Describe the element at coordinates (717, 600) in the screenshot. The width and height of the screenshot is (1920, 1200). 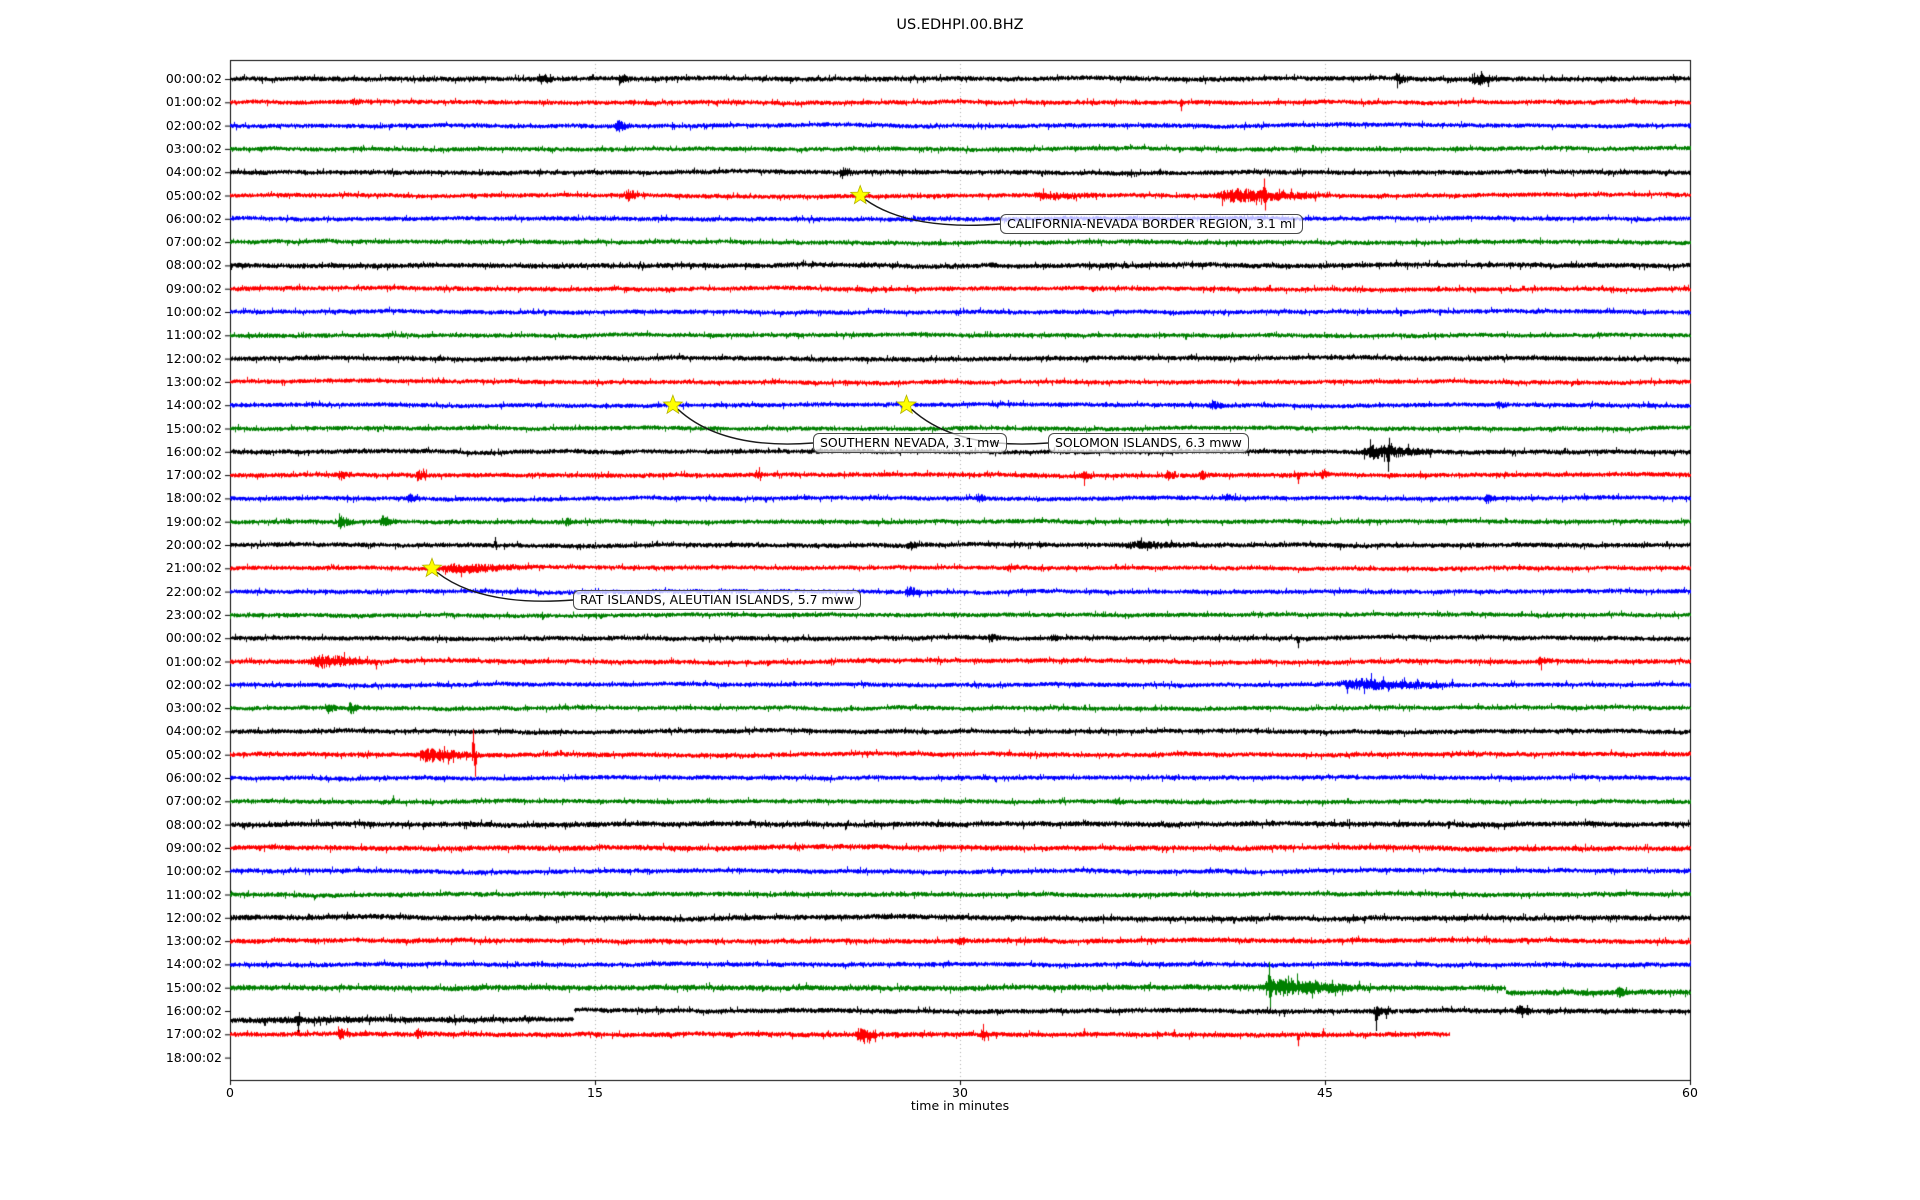
I see `event-annotation-label: RAT ISLANDS, ALEUTIAN ISLANDS, 5.7 mww` at that location.